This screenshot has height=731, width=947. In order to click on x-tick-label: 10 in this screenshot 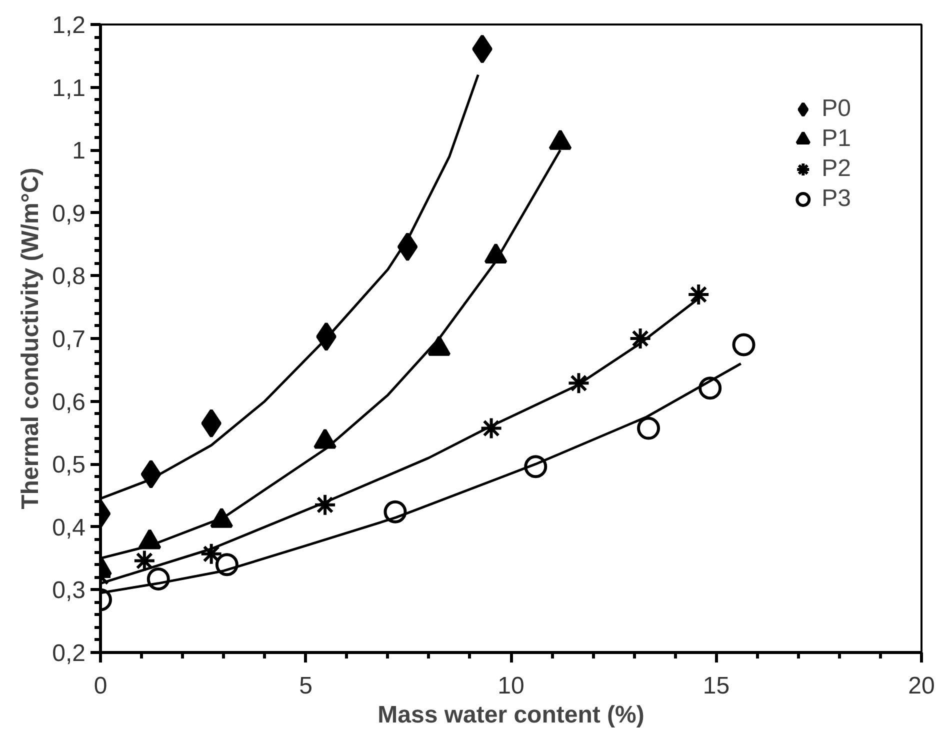, I will do `click(511, 686)`.